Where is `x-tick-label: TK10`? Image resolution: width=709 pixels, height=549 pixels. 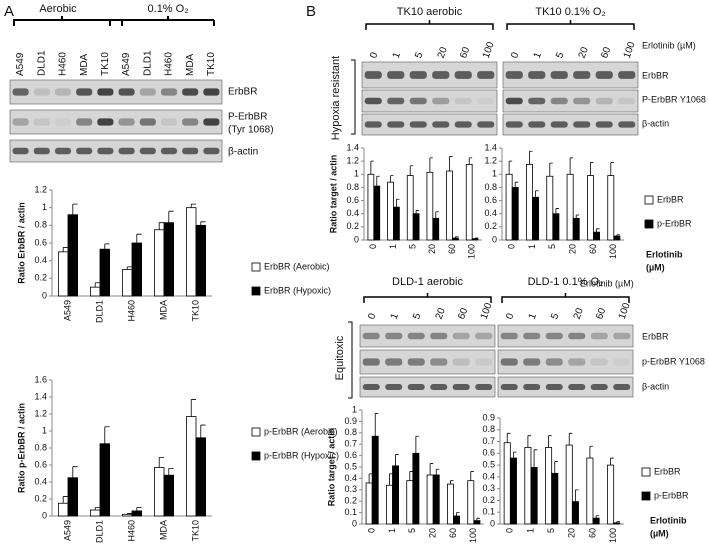 x-tick-label: TK10 is located at coordinates (195, 311).